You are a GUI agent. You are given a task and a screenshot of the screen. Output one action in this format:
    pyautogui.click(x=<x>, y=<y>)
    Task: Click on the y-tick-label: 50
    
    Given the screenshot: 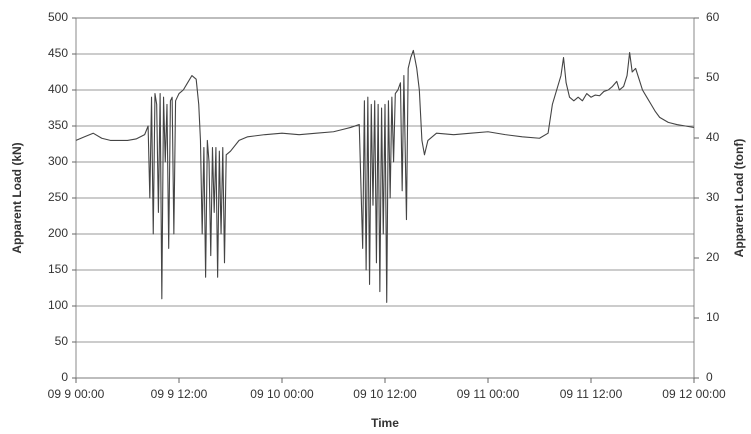 What is the action you would take?
    pyautogui.click(x=62, y=341)
    